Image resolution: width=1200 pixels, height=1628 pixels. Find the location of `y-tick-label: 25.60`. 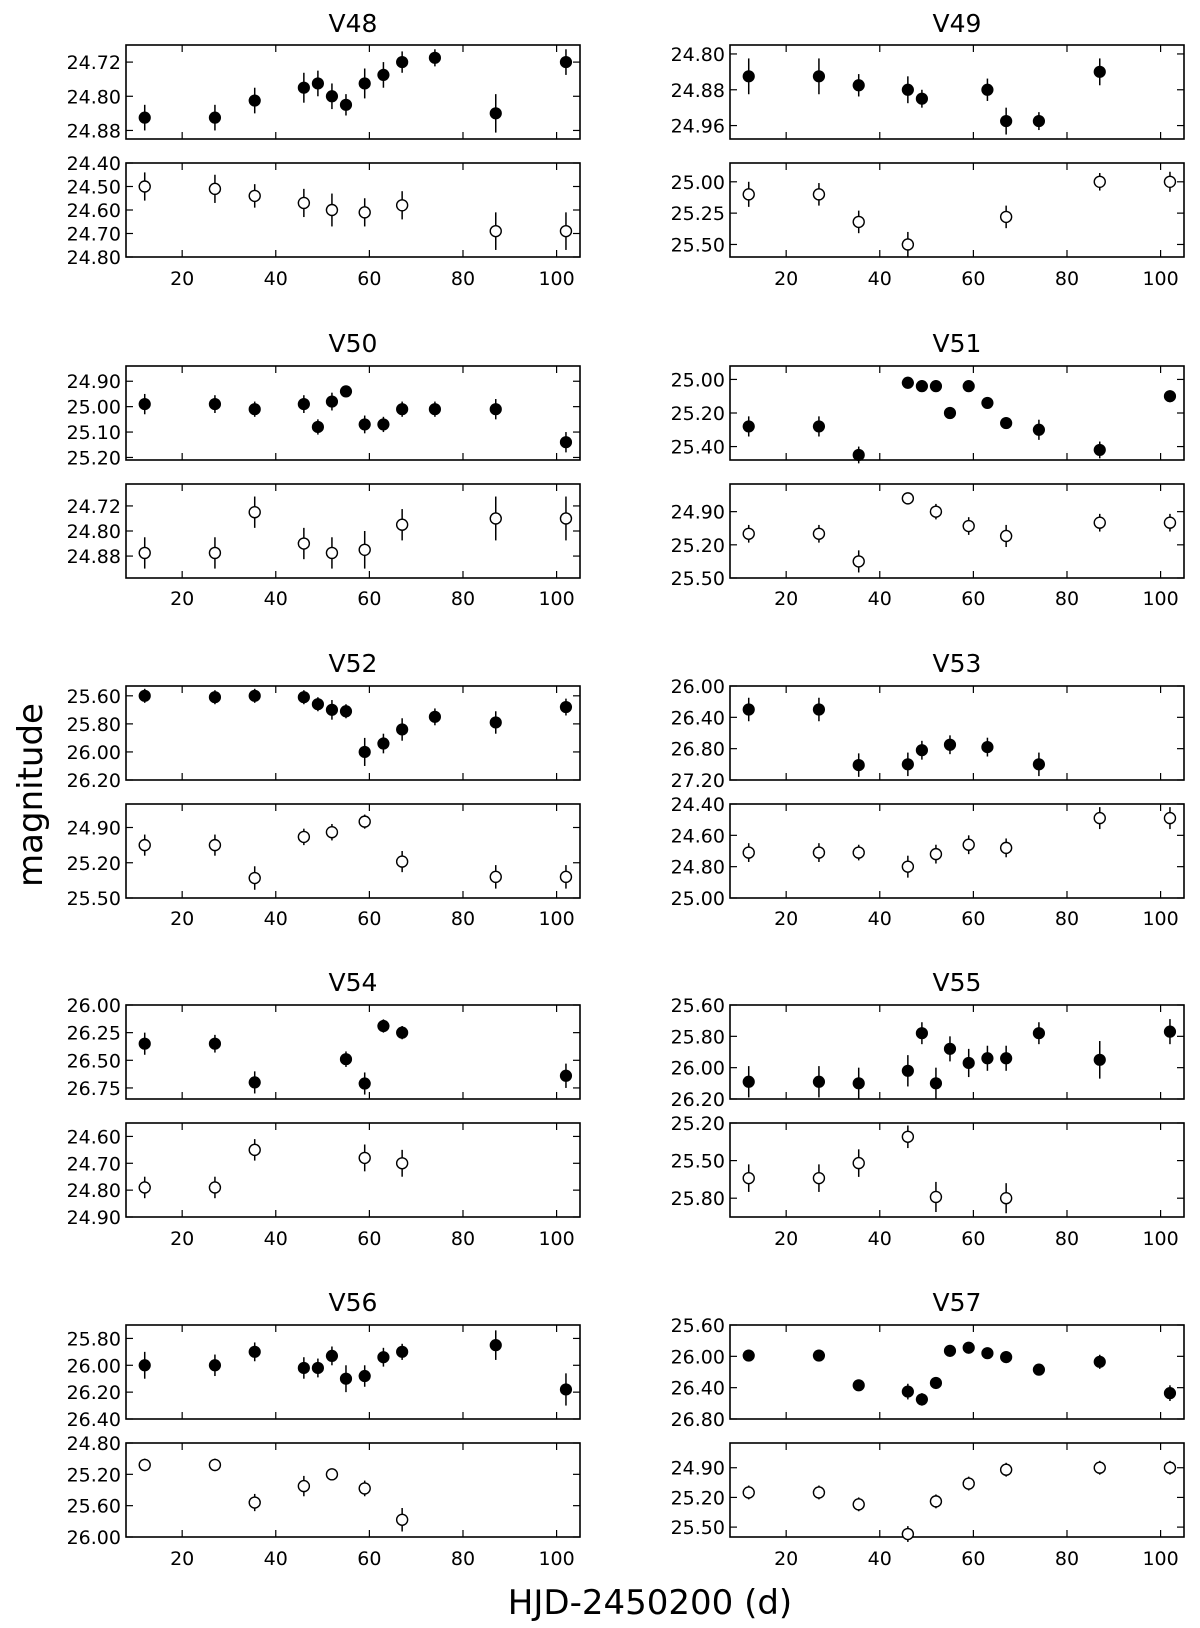

y-tick-label: 25.60 is located at coordinates (94, 697).